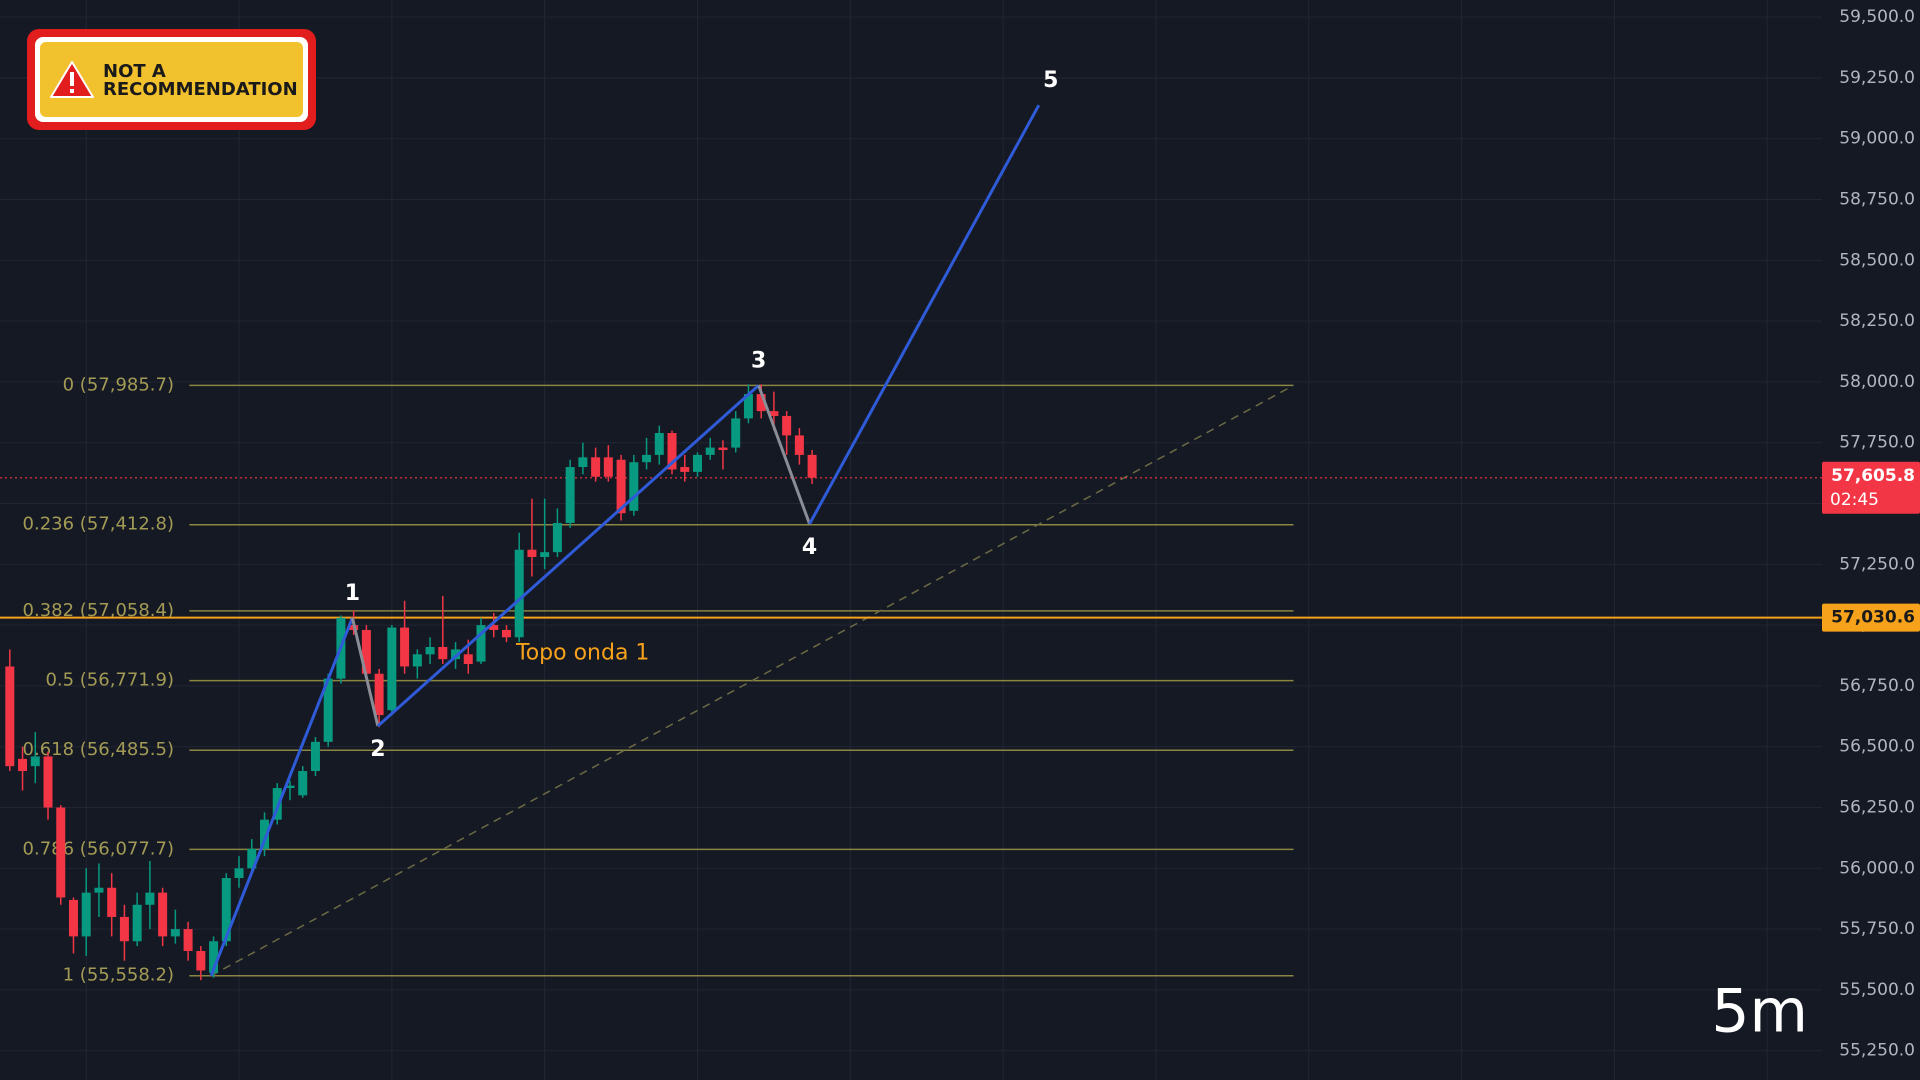 Image resolution: width=1920 pixels, height=1080 pixels. Describe the element at coordinates (1877, 868) in the screenshot. I see `y-tick-label: 56,000.0` at that location.